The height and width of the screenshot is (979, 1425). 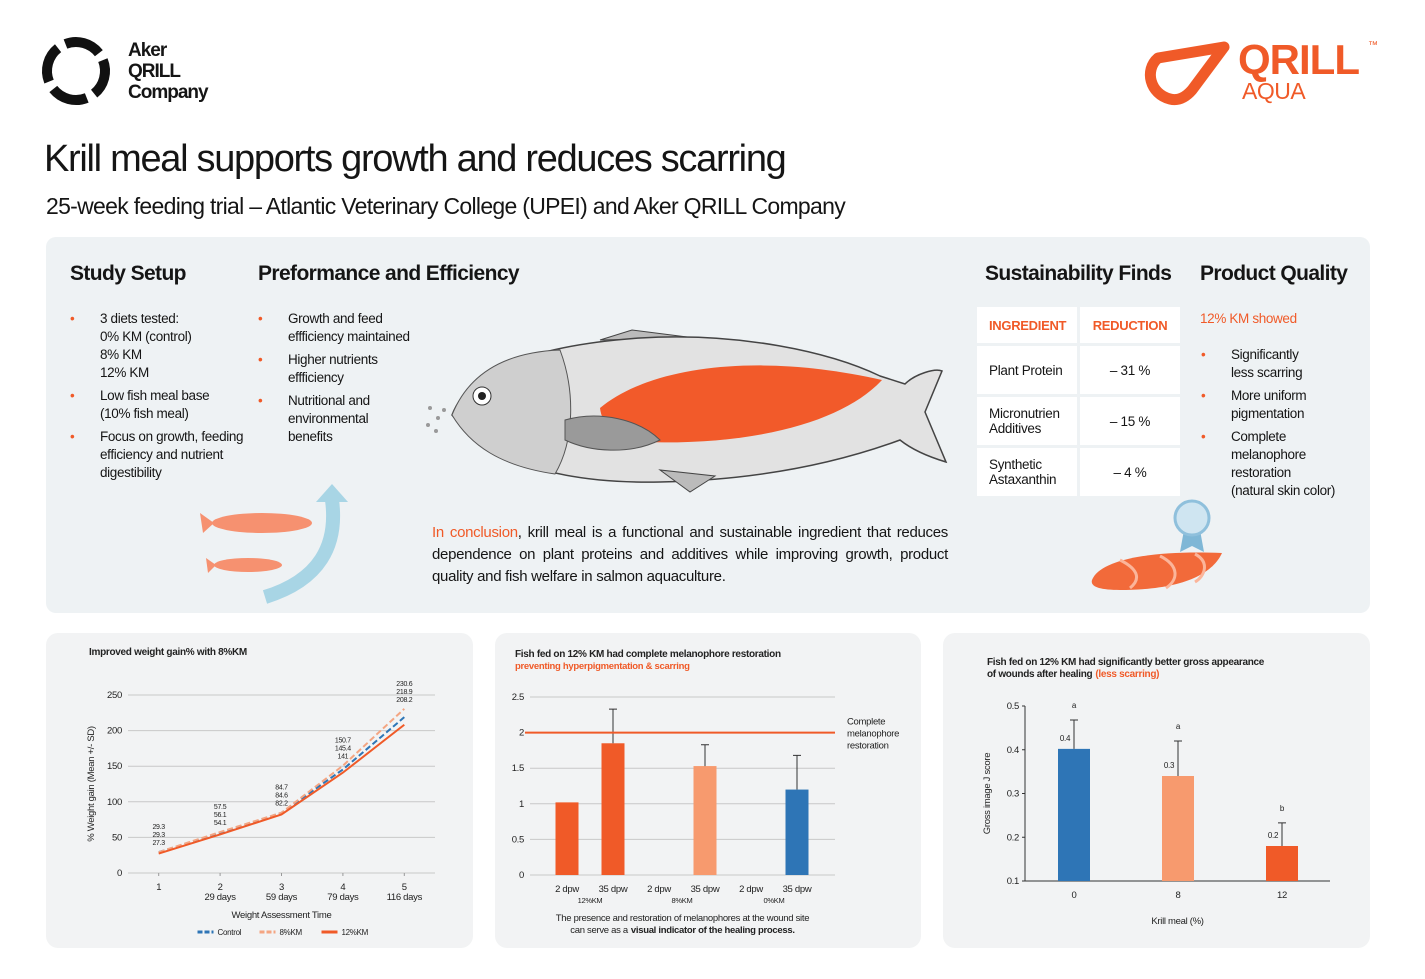 I want to click on list-item-line: 12% KM, so click(x=124, y=372).